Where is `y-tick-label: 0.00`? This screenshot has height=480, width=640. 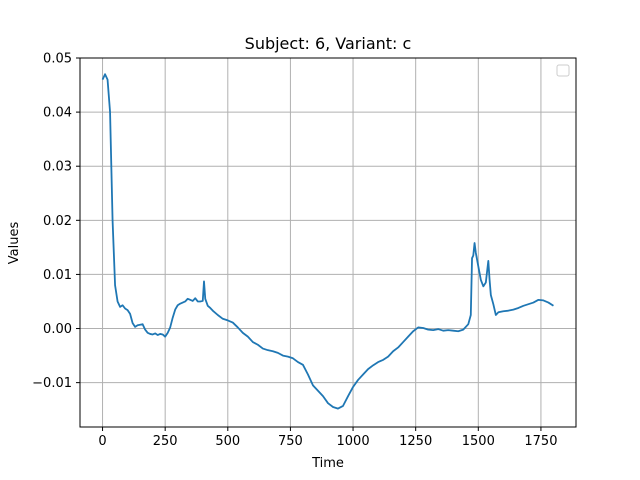 y-tick-label: 0.00 is located at coordinates (57, 329).